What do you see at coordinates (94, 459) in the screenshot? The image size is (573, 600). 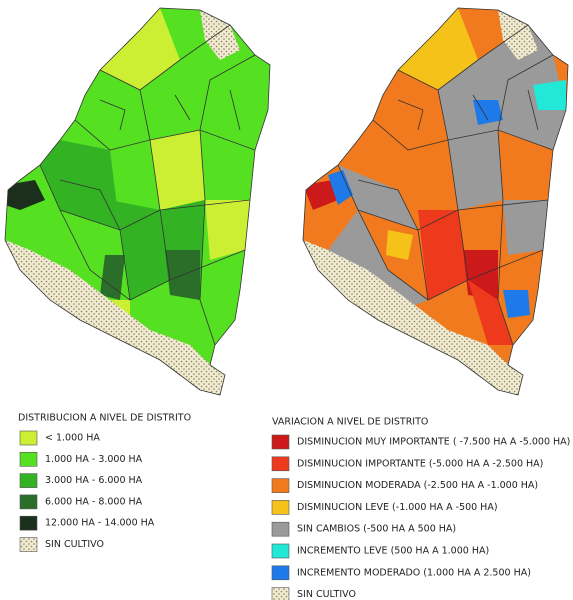 I see `legend-label: 1.000 HA - 3.000 HA` at bounding box center [94, 459].